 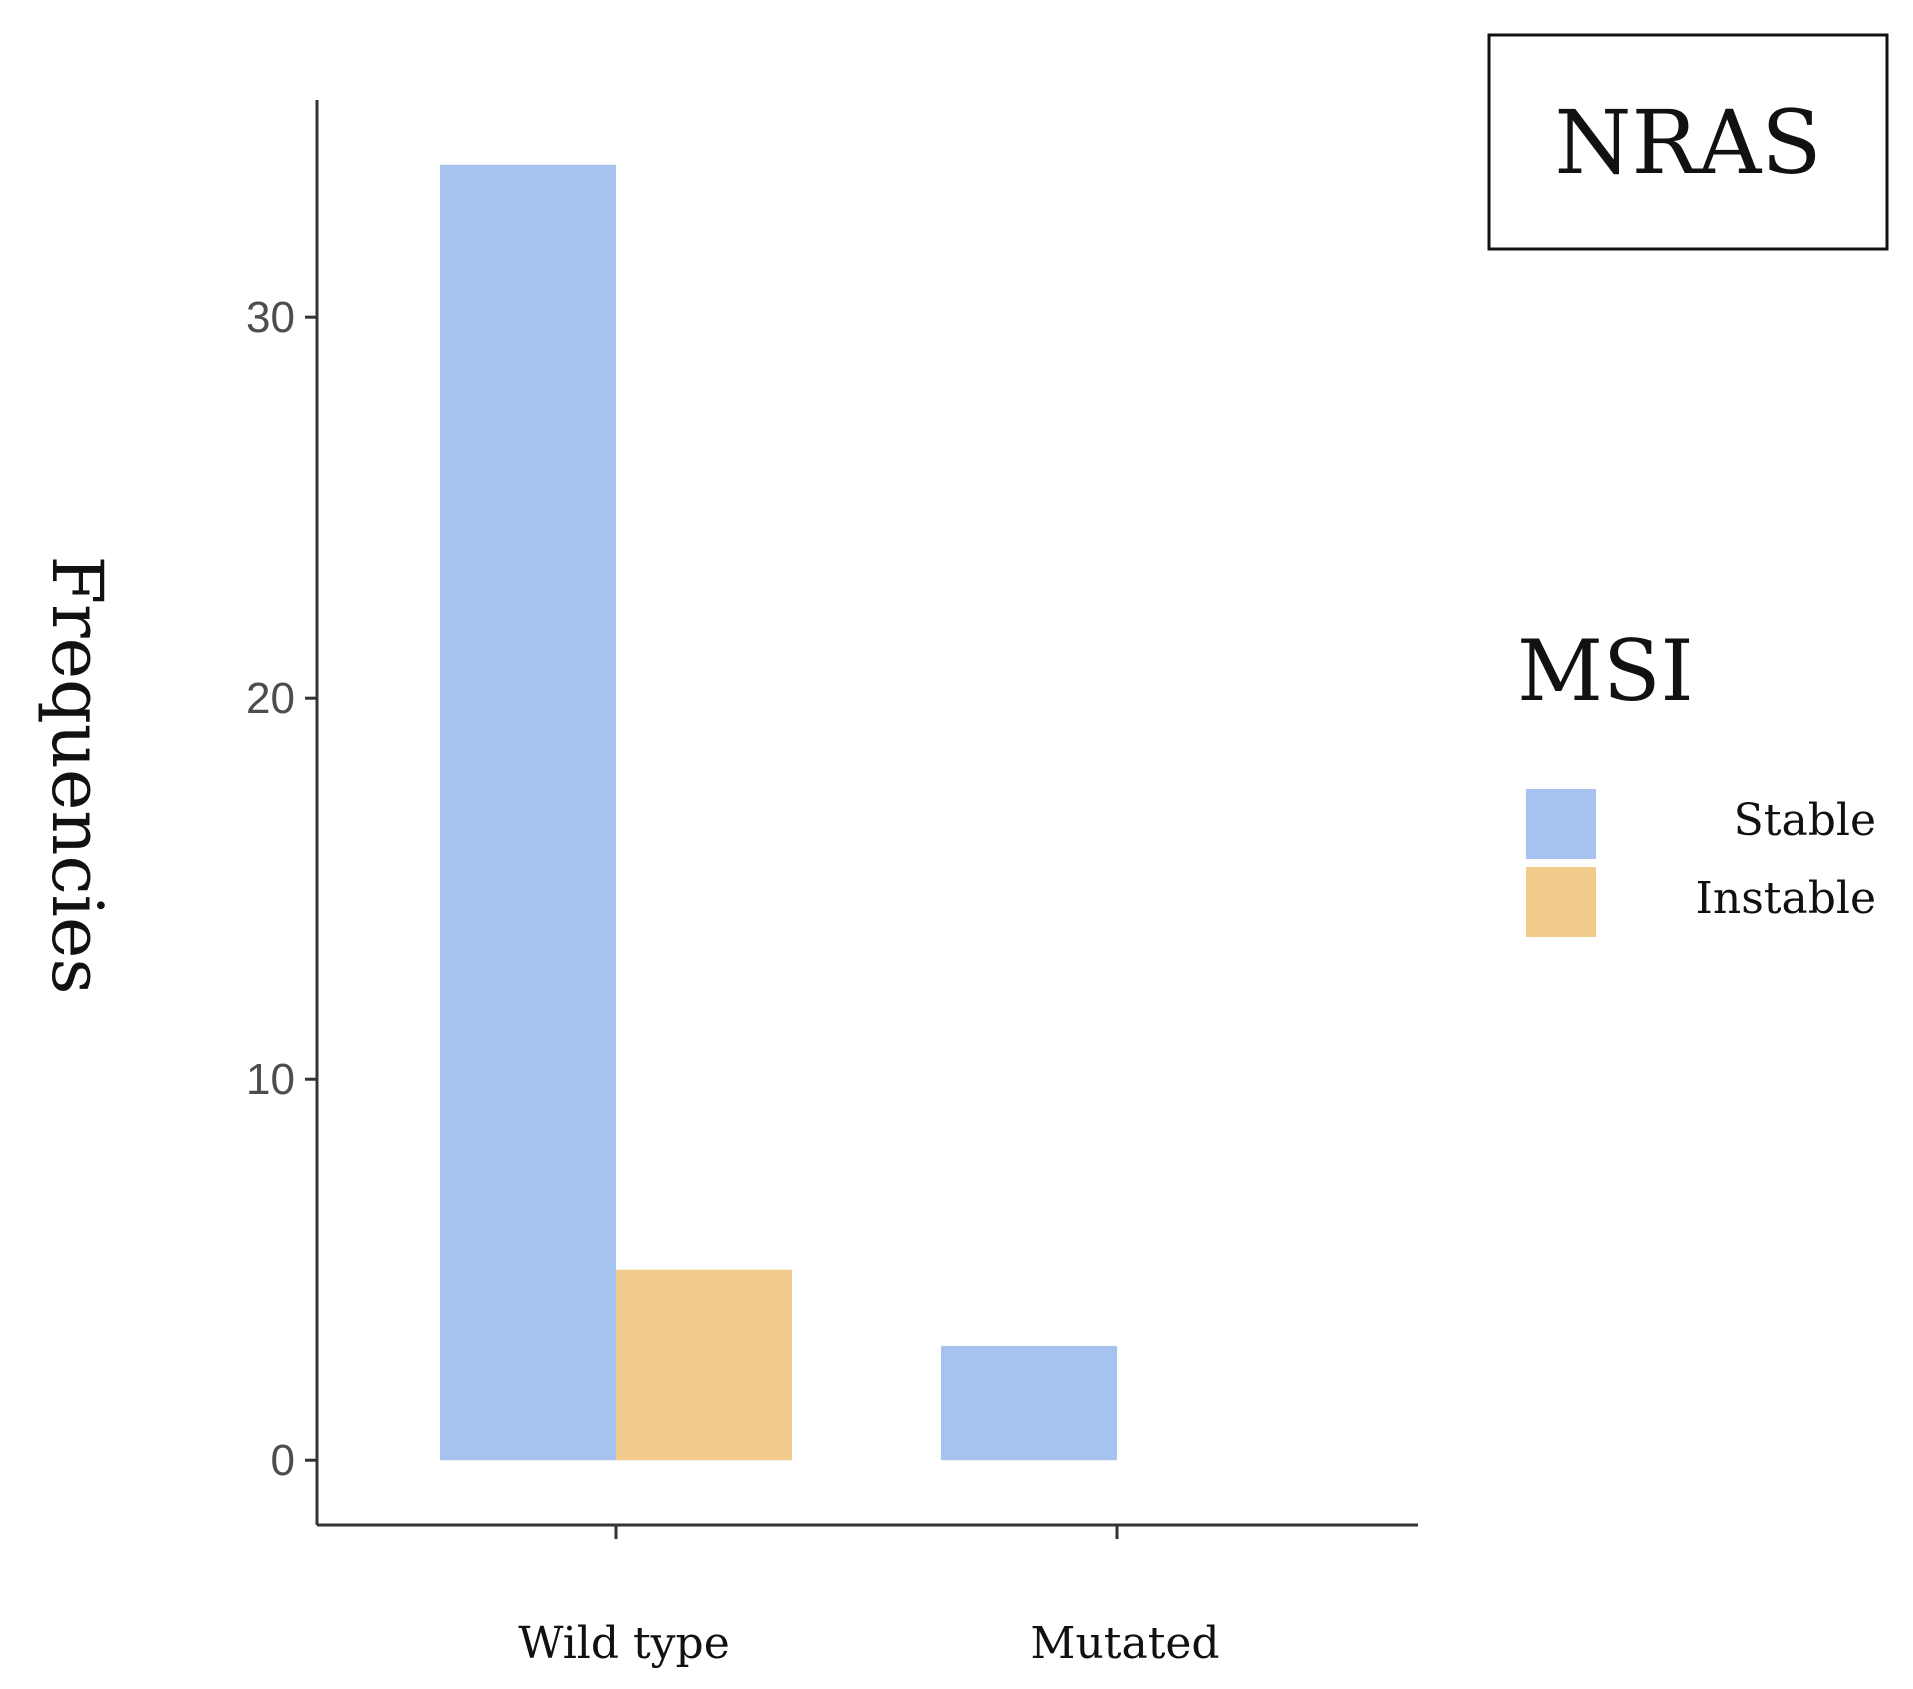 I want to click on x-tick-label: Mutated, so click(x=1124, y=1643).